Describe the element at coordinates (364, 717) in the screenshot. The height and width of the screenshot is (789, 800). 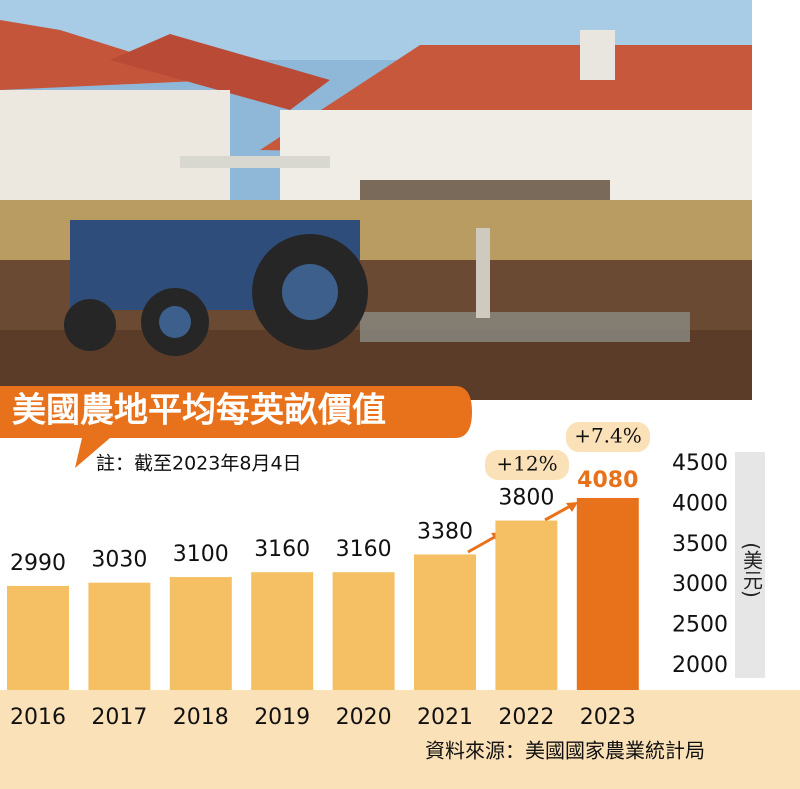
I see `x-tick-label: 2020` at that location.